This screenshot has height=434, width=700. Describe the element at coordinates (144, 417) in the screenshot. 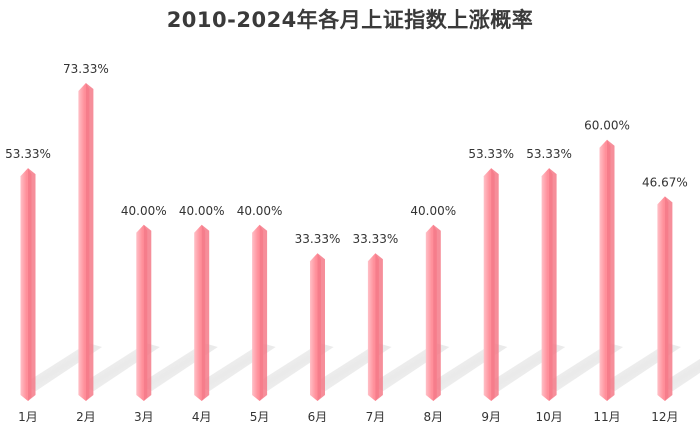

I see `x-tick-label: 3月` at that location.